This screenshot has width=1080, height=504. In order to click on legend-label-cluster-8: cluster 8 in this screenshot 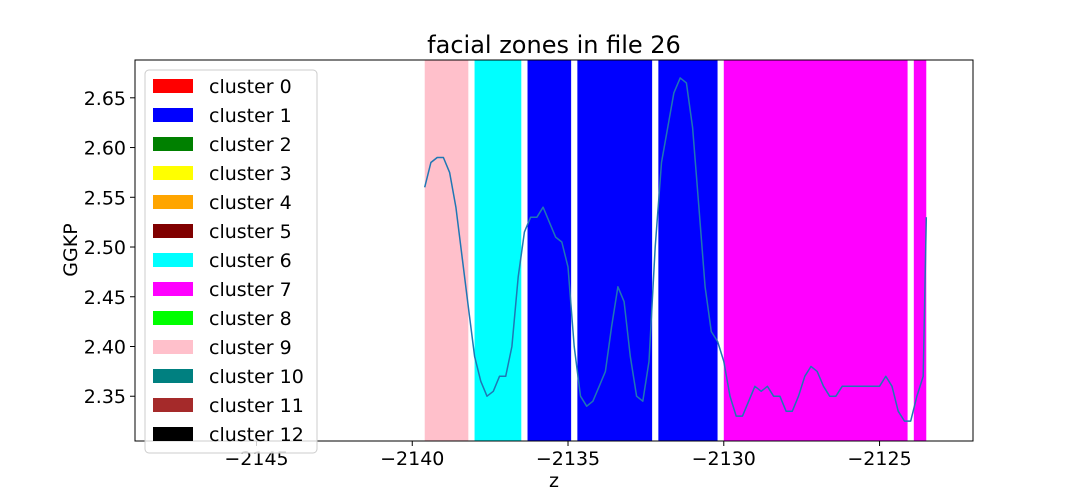, I will do `click(250, 319)`.